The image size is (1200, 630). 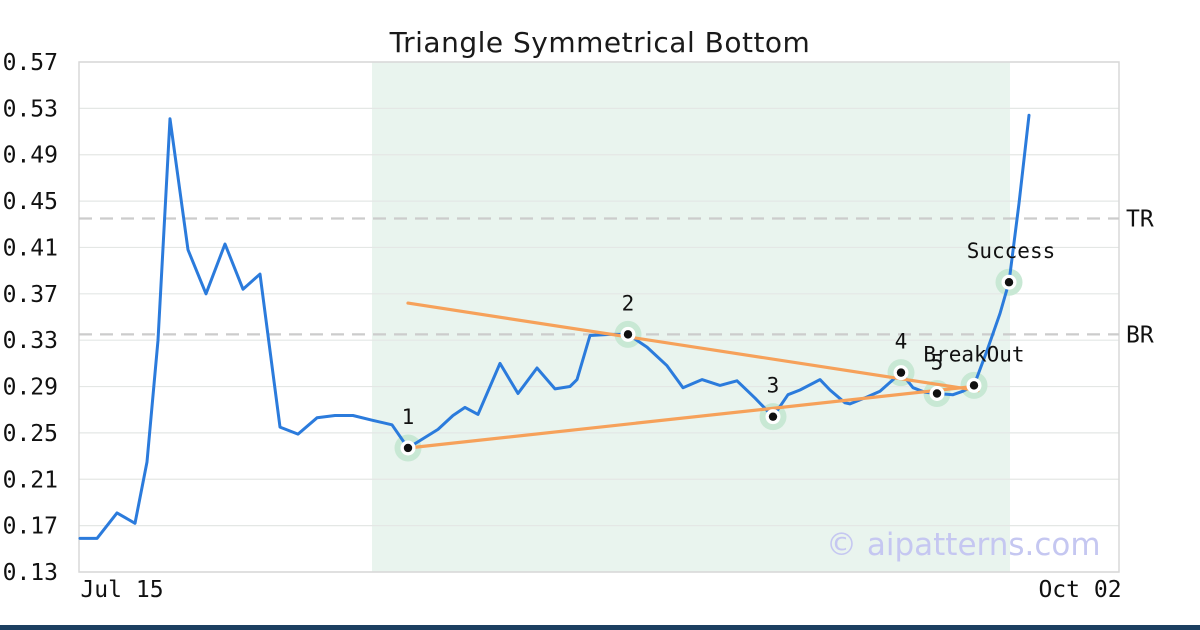 What do you see at coordinates (600, 42) in the screenshot?
I see `chart-title: Triangle Symmetrical Bottom` at bounding box center [600, 42].